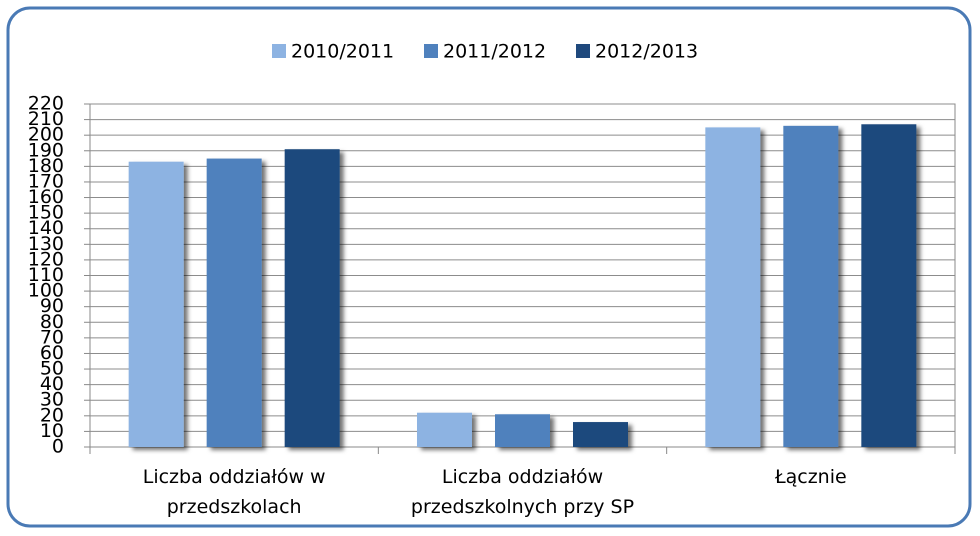 This screenshot has height=536, width=980. What do you see at coordinates (494, 52) in the screenshot?
I see `legend-label: 2011/2012` at bounding box center [494, 52].